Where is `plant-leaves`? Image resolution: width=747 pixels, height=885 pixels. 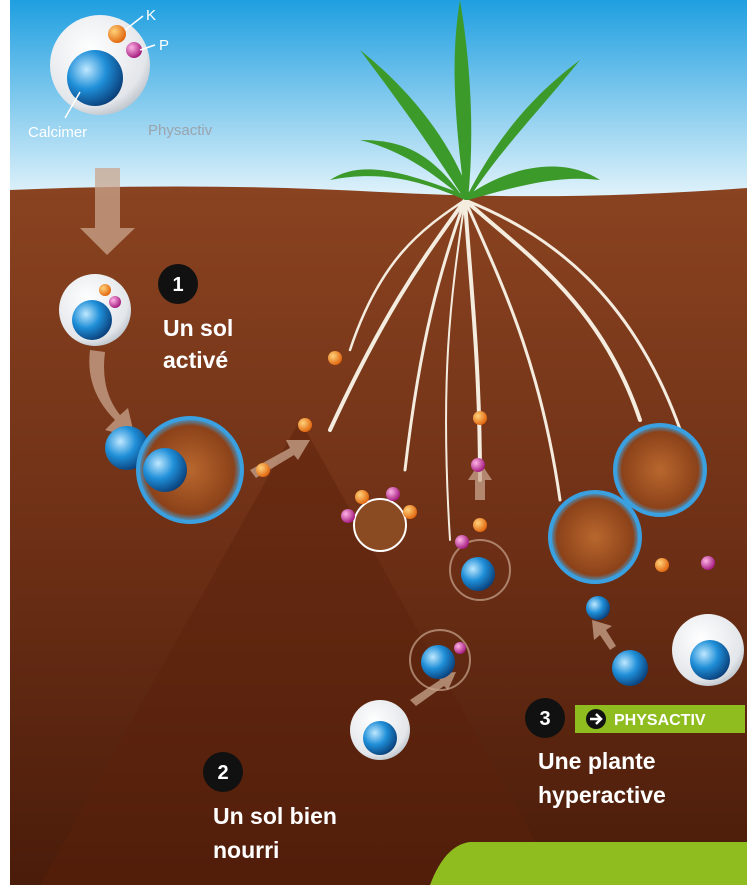 plant-leaves is located at coordinates (465, 100).